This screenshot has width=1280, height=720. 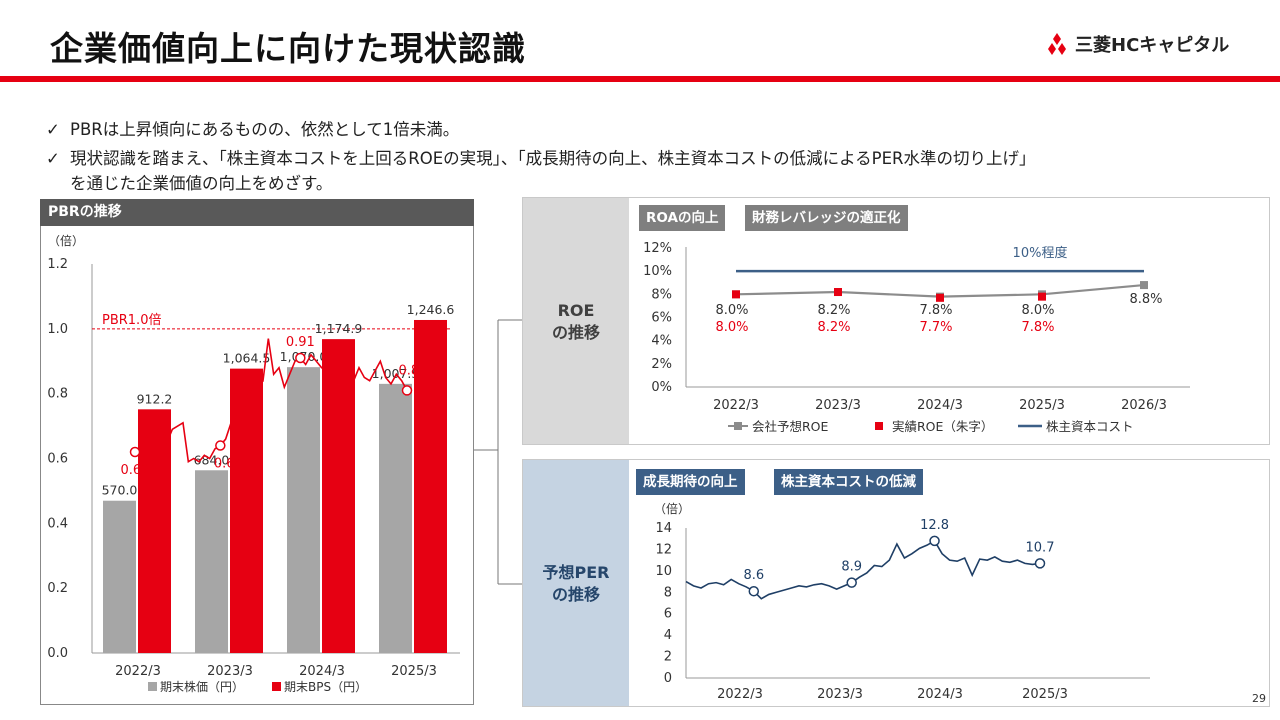 What do you see at coordinates (53, 129) in the screenshot?
I see `check-icon: ✓` at bounding box center [53, 129].